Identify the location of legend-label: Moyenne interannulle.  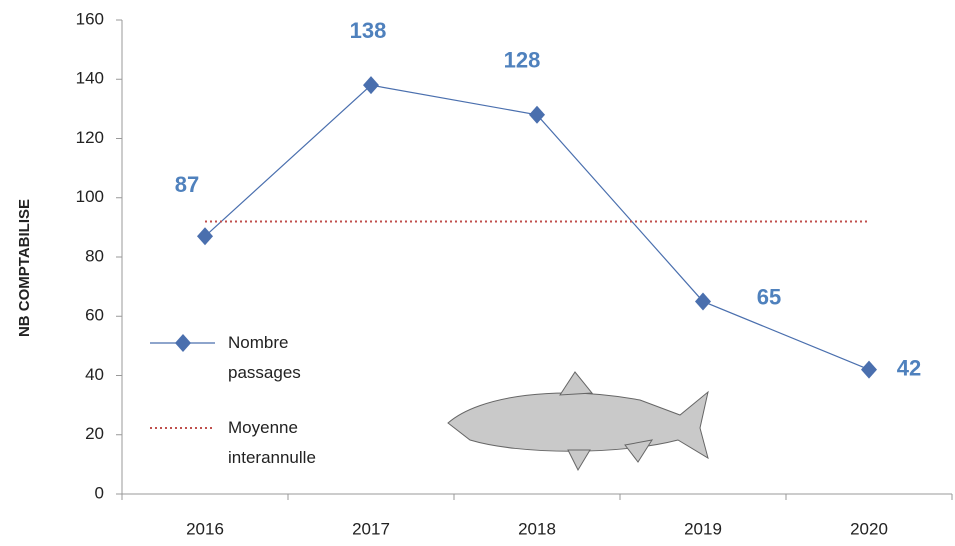
(272, 442).